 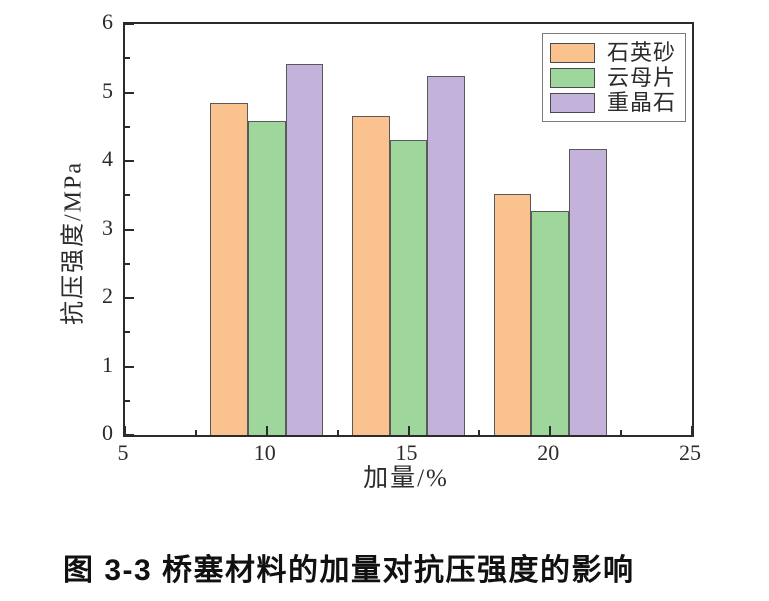 I want to click on bar-云母片-10, so click(x=266, y=278).